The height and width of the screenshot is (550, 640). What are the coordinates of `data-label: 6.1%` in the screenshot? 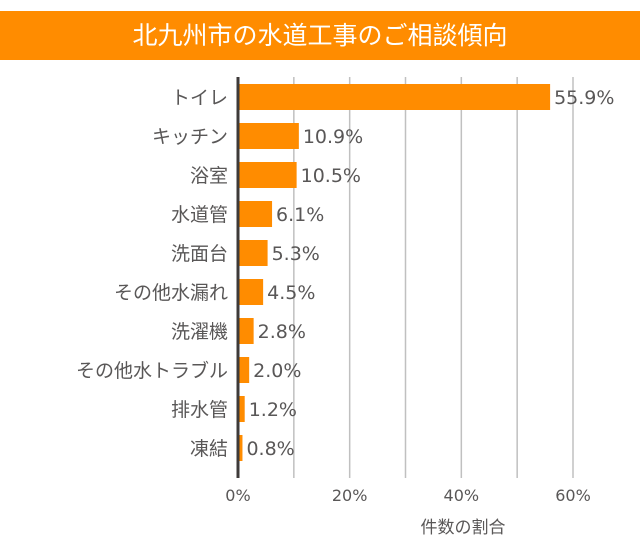 It's located at (300, 215).